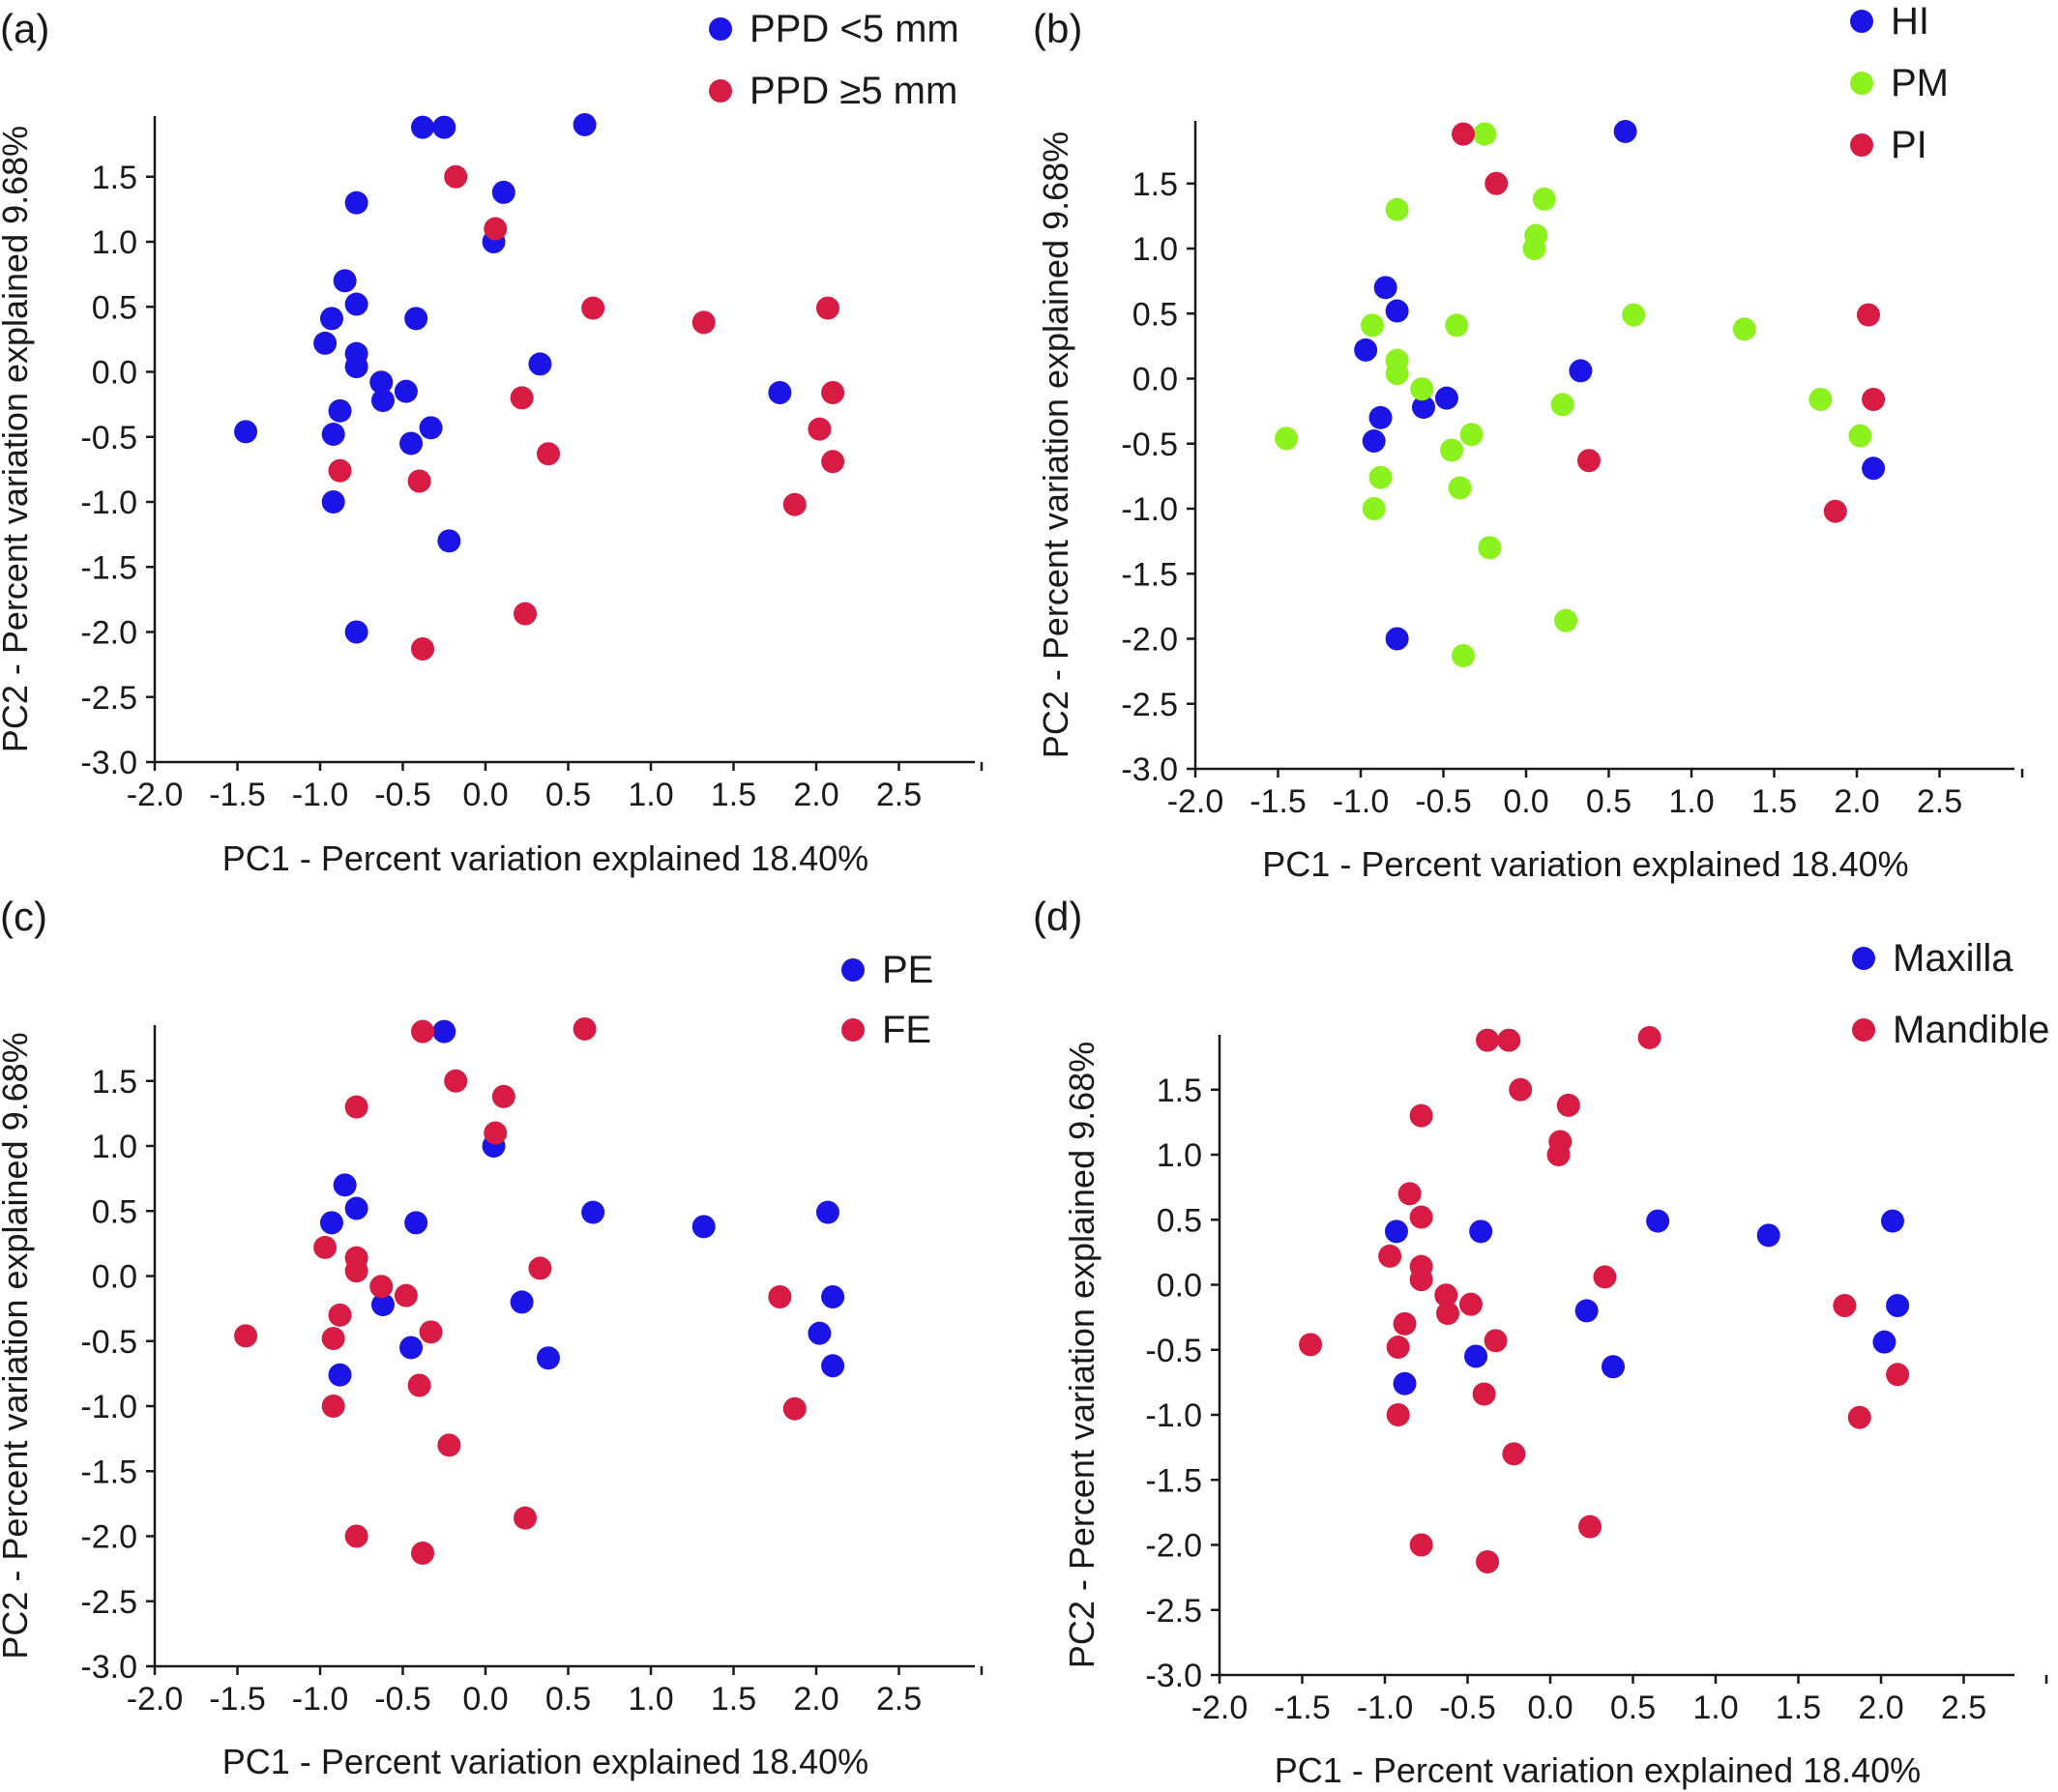  I want to click on panel-tag: (b), so click(1057, 28).